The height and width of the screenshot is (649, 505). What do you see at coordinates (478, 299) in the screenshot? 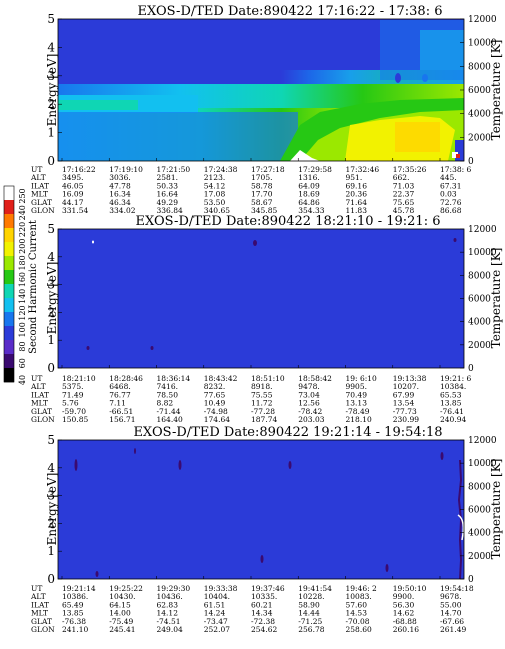
I see `panel-2-y2-ticks: 0 2000 4000 6000 8000 10000 12000` at bounding box center [478, 299].